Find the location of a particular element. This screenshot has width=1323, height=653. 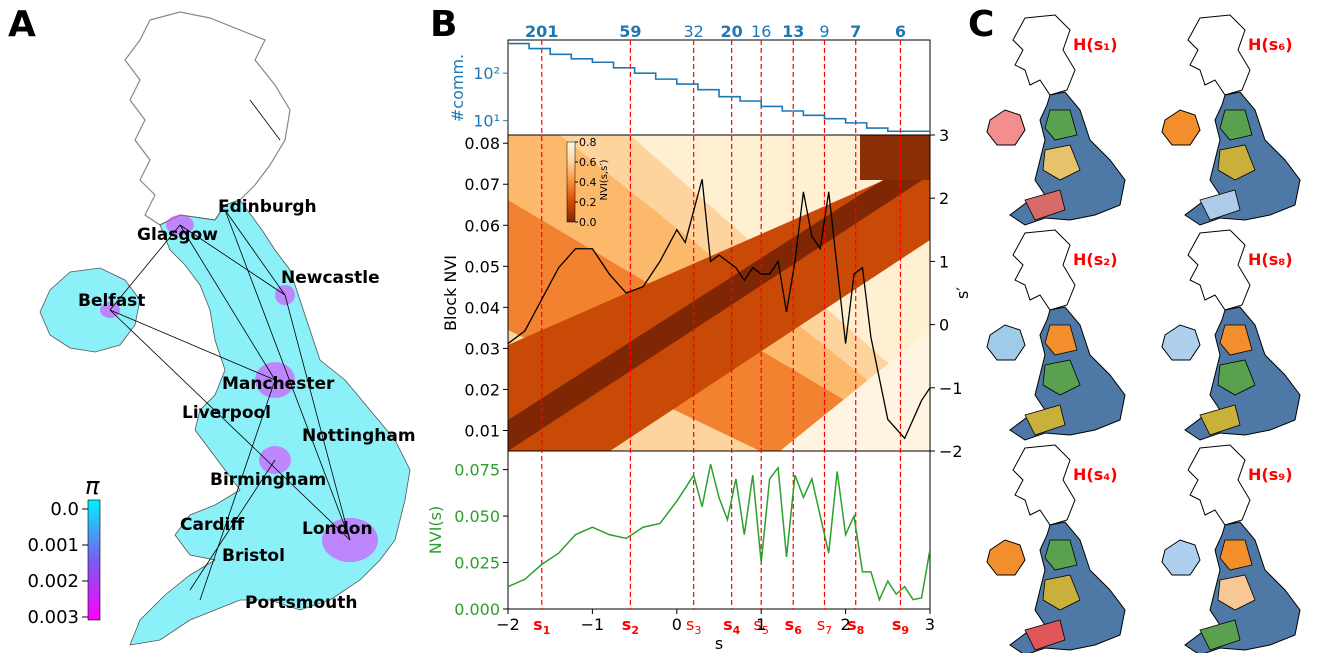

nvi-s-line is located at coordinates (719, 532).